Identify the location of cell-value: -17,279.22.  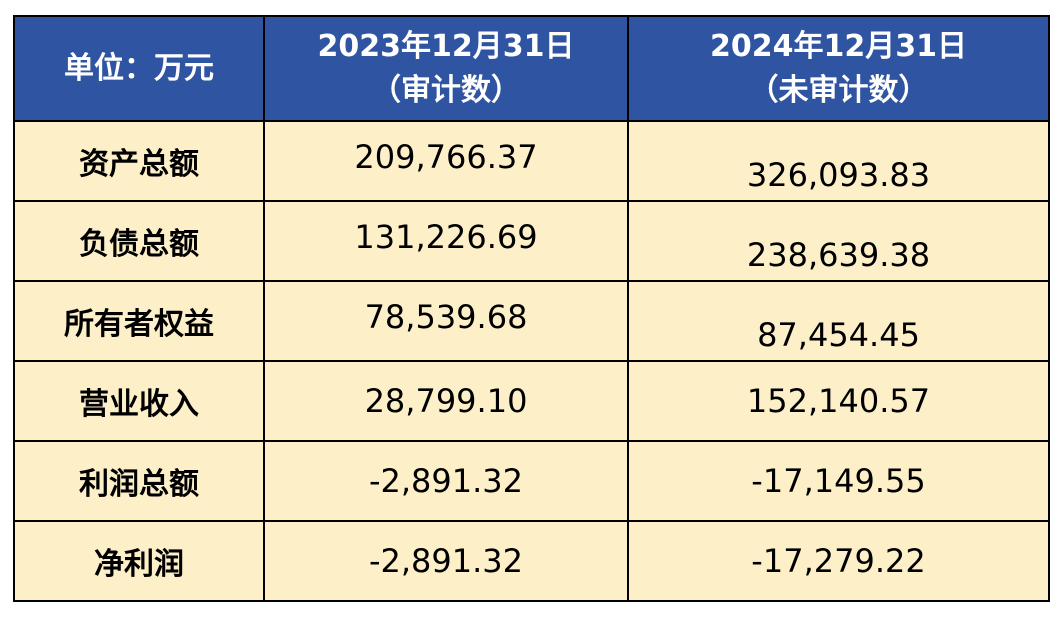
(838, 561).